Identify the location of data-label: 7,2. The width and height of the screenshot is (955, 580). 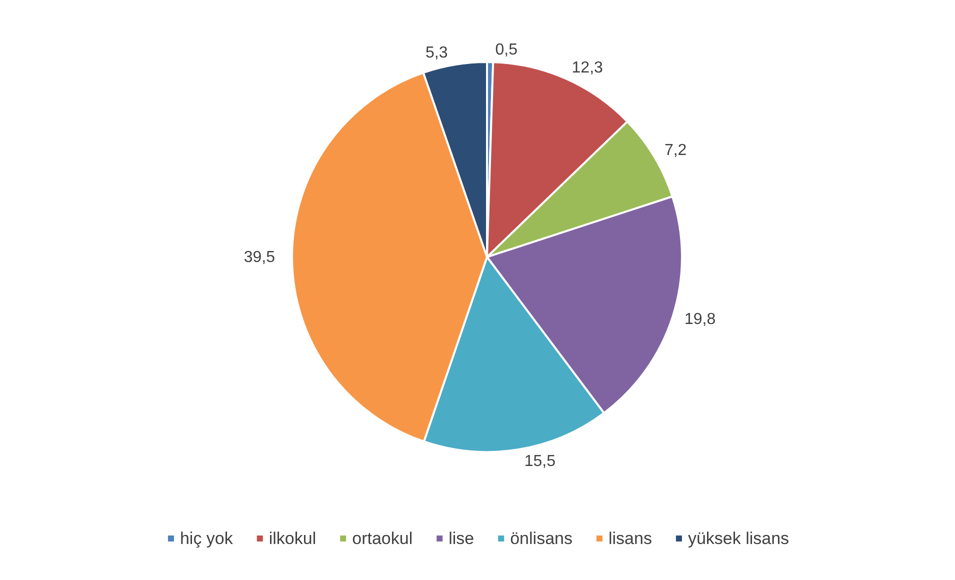
(675, 150).